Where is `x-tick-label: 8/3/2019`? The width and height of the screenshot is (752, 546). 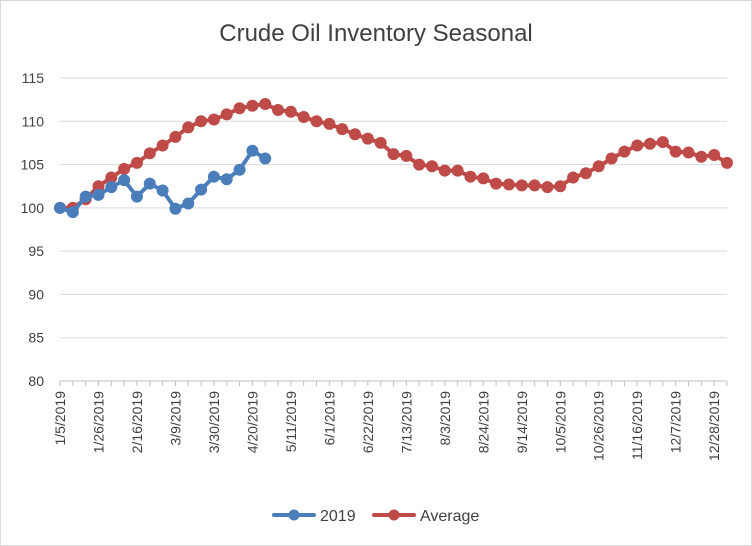
x-tick-label: 8/3/2019 is located at coordinates (445, 418).